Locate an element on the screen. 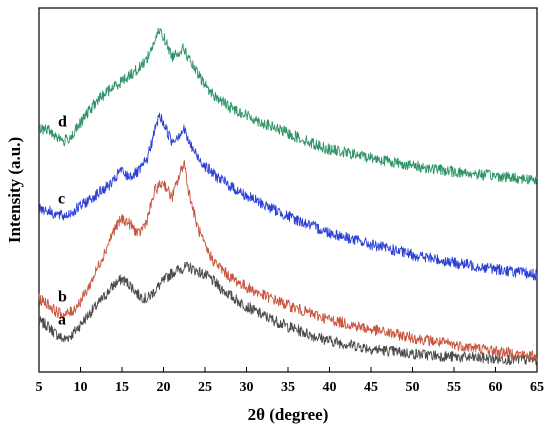  series-labels: ab c d is located at coordinates (62, 220).